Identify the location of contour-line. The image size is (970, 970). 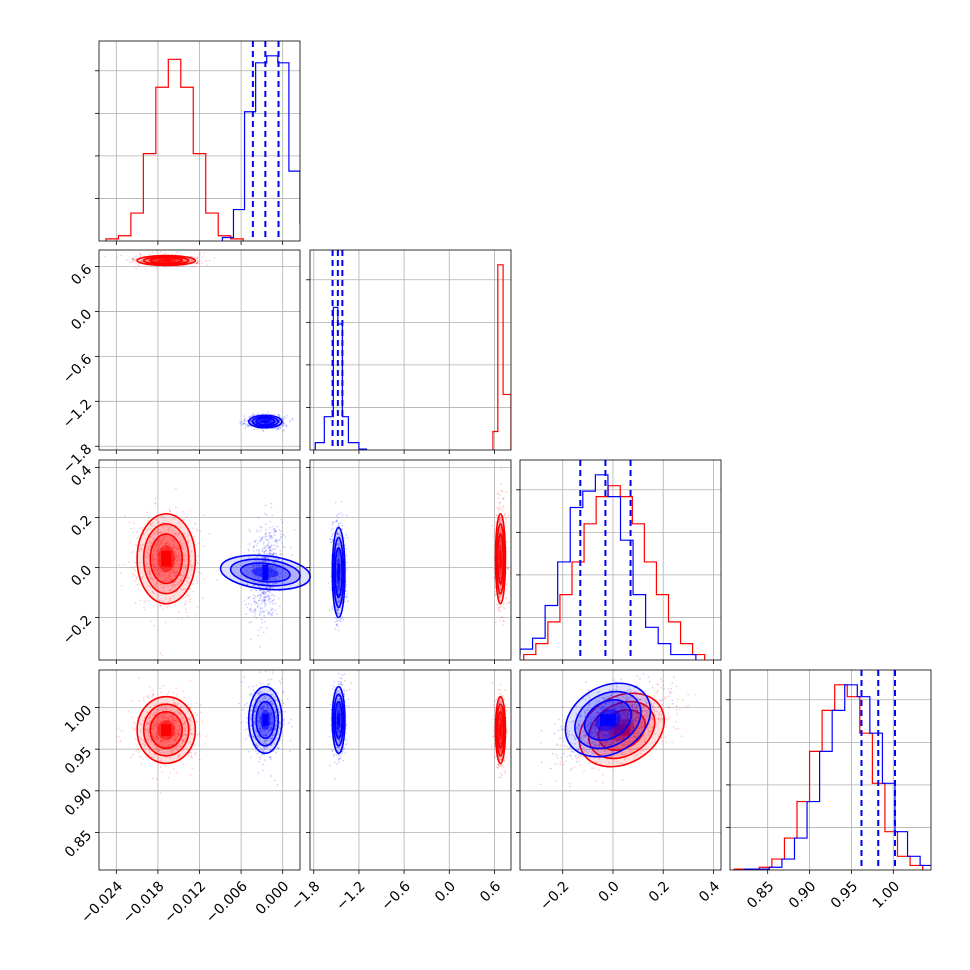
(166, 260).